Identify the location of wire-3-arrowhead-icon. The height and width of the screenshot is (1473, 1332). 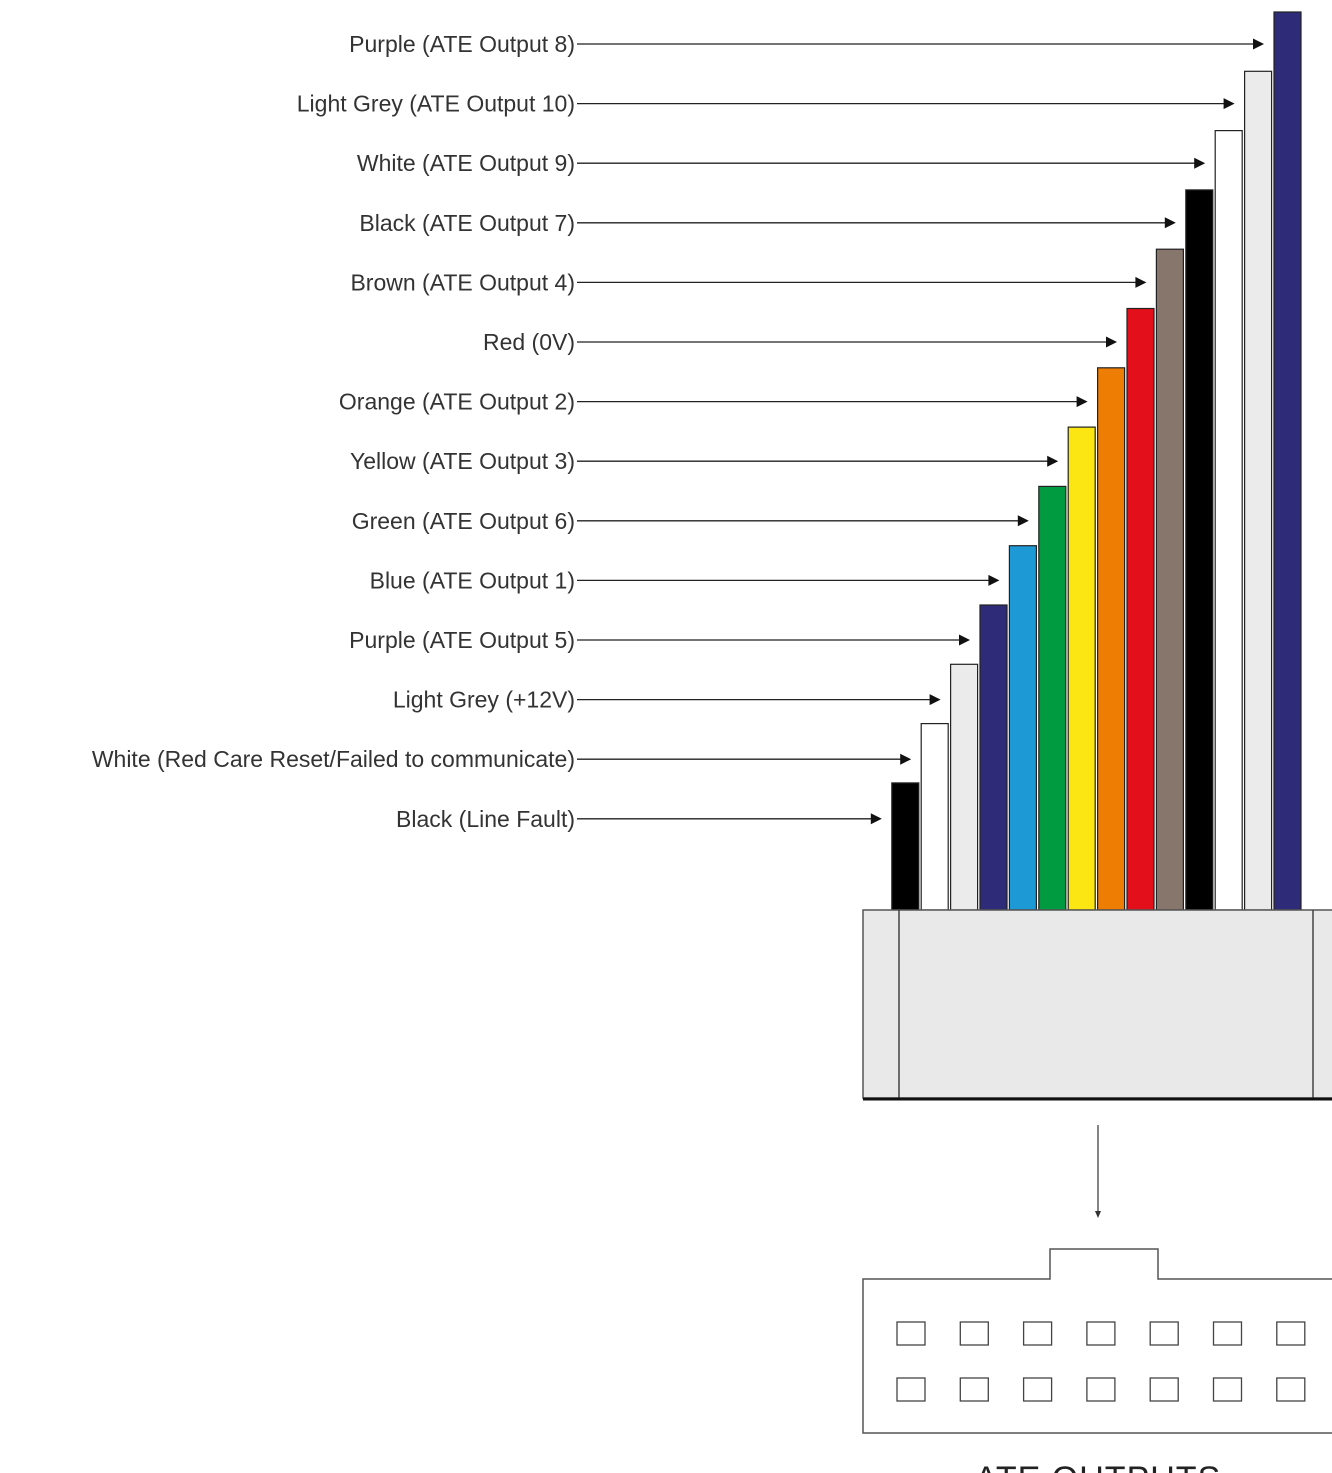
(1200, 163).